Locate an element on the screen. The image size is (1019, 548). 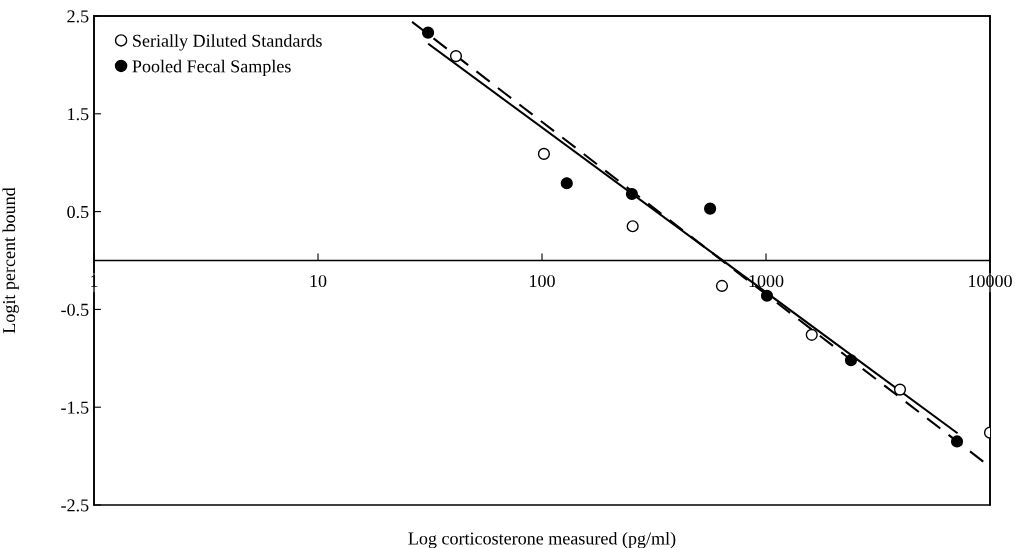
x-tick-label: 10 is located at coordinates (318, 281).